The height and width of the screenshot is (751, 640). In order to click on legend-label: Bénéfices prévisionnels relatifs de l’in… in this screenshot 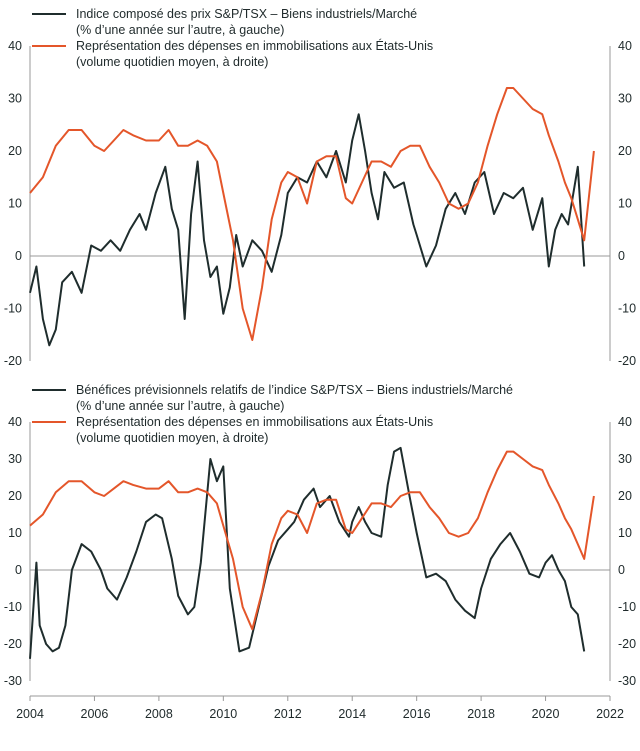, I will do `click(295, 398)`.